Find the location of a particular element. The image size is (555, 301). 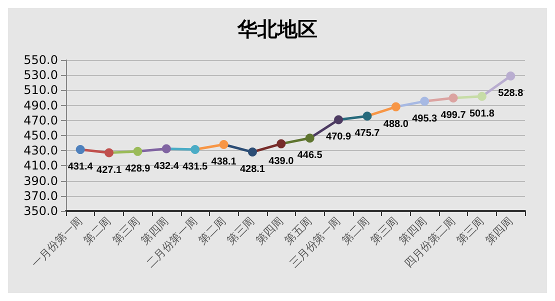

data-label: 427.1 is located at coordinates (109, 170).